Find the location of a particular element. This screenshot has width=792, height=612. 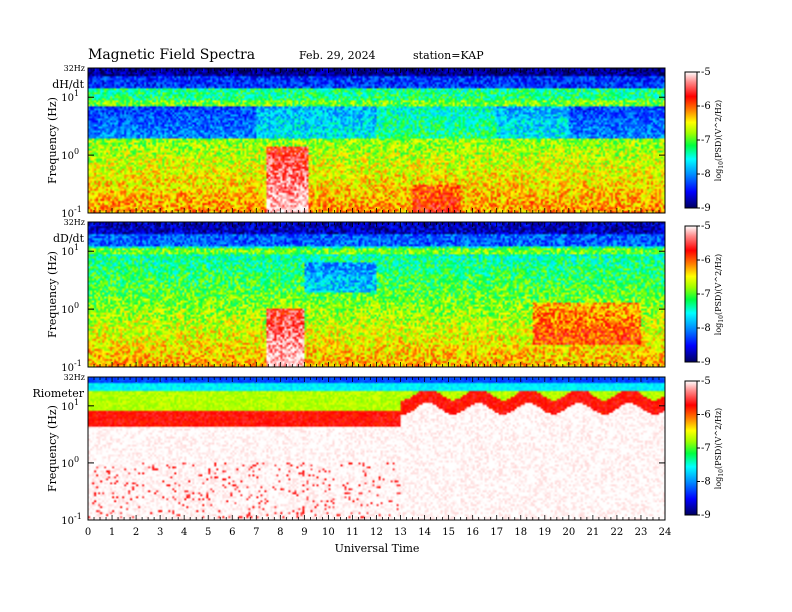

y-tick-label-0-1: 10 is located at coordinates (67, 156).